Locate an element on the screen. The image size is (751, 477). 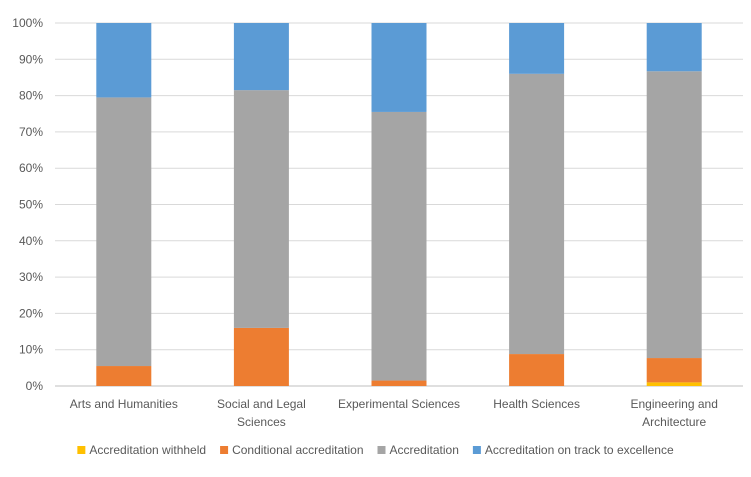
x-category-label: Experimental Sciences is located at coordinates (399, 404).